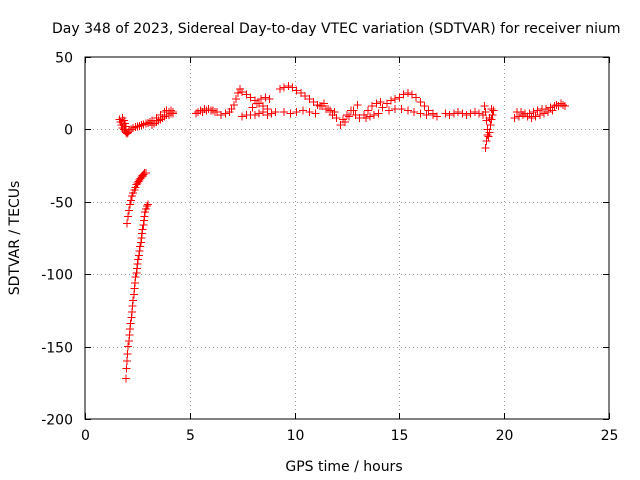 The height and width of the screenshot is (480, 640). Describe the element at coordinates (15, 238) in the screenshot. I see `y-axis-title: SDTVAR / TECUs` at that location.